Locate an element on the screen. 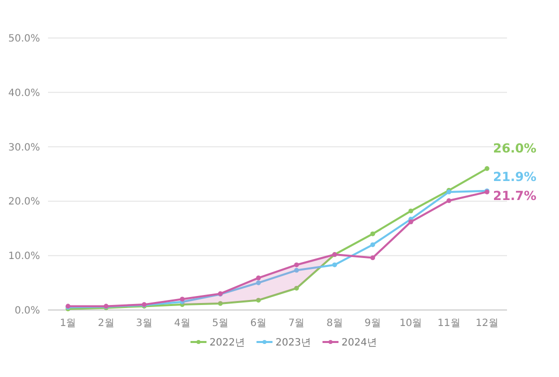 The width and height of the screenshot is (559, 377). data-label: 21.7% is located at coordinates (515, 195).